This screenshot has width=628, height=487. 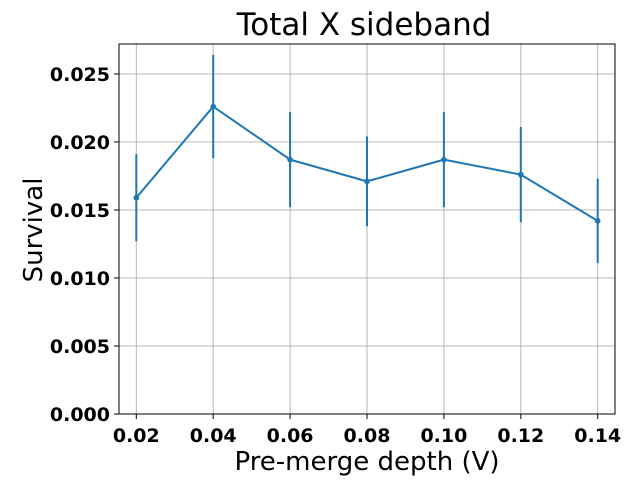 What do you see at coordinates (80, 415) in the screenshot?
I see `y-tick-label: 0.000` at bounding box center [80, 415].